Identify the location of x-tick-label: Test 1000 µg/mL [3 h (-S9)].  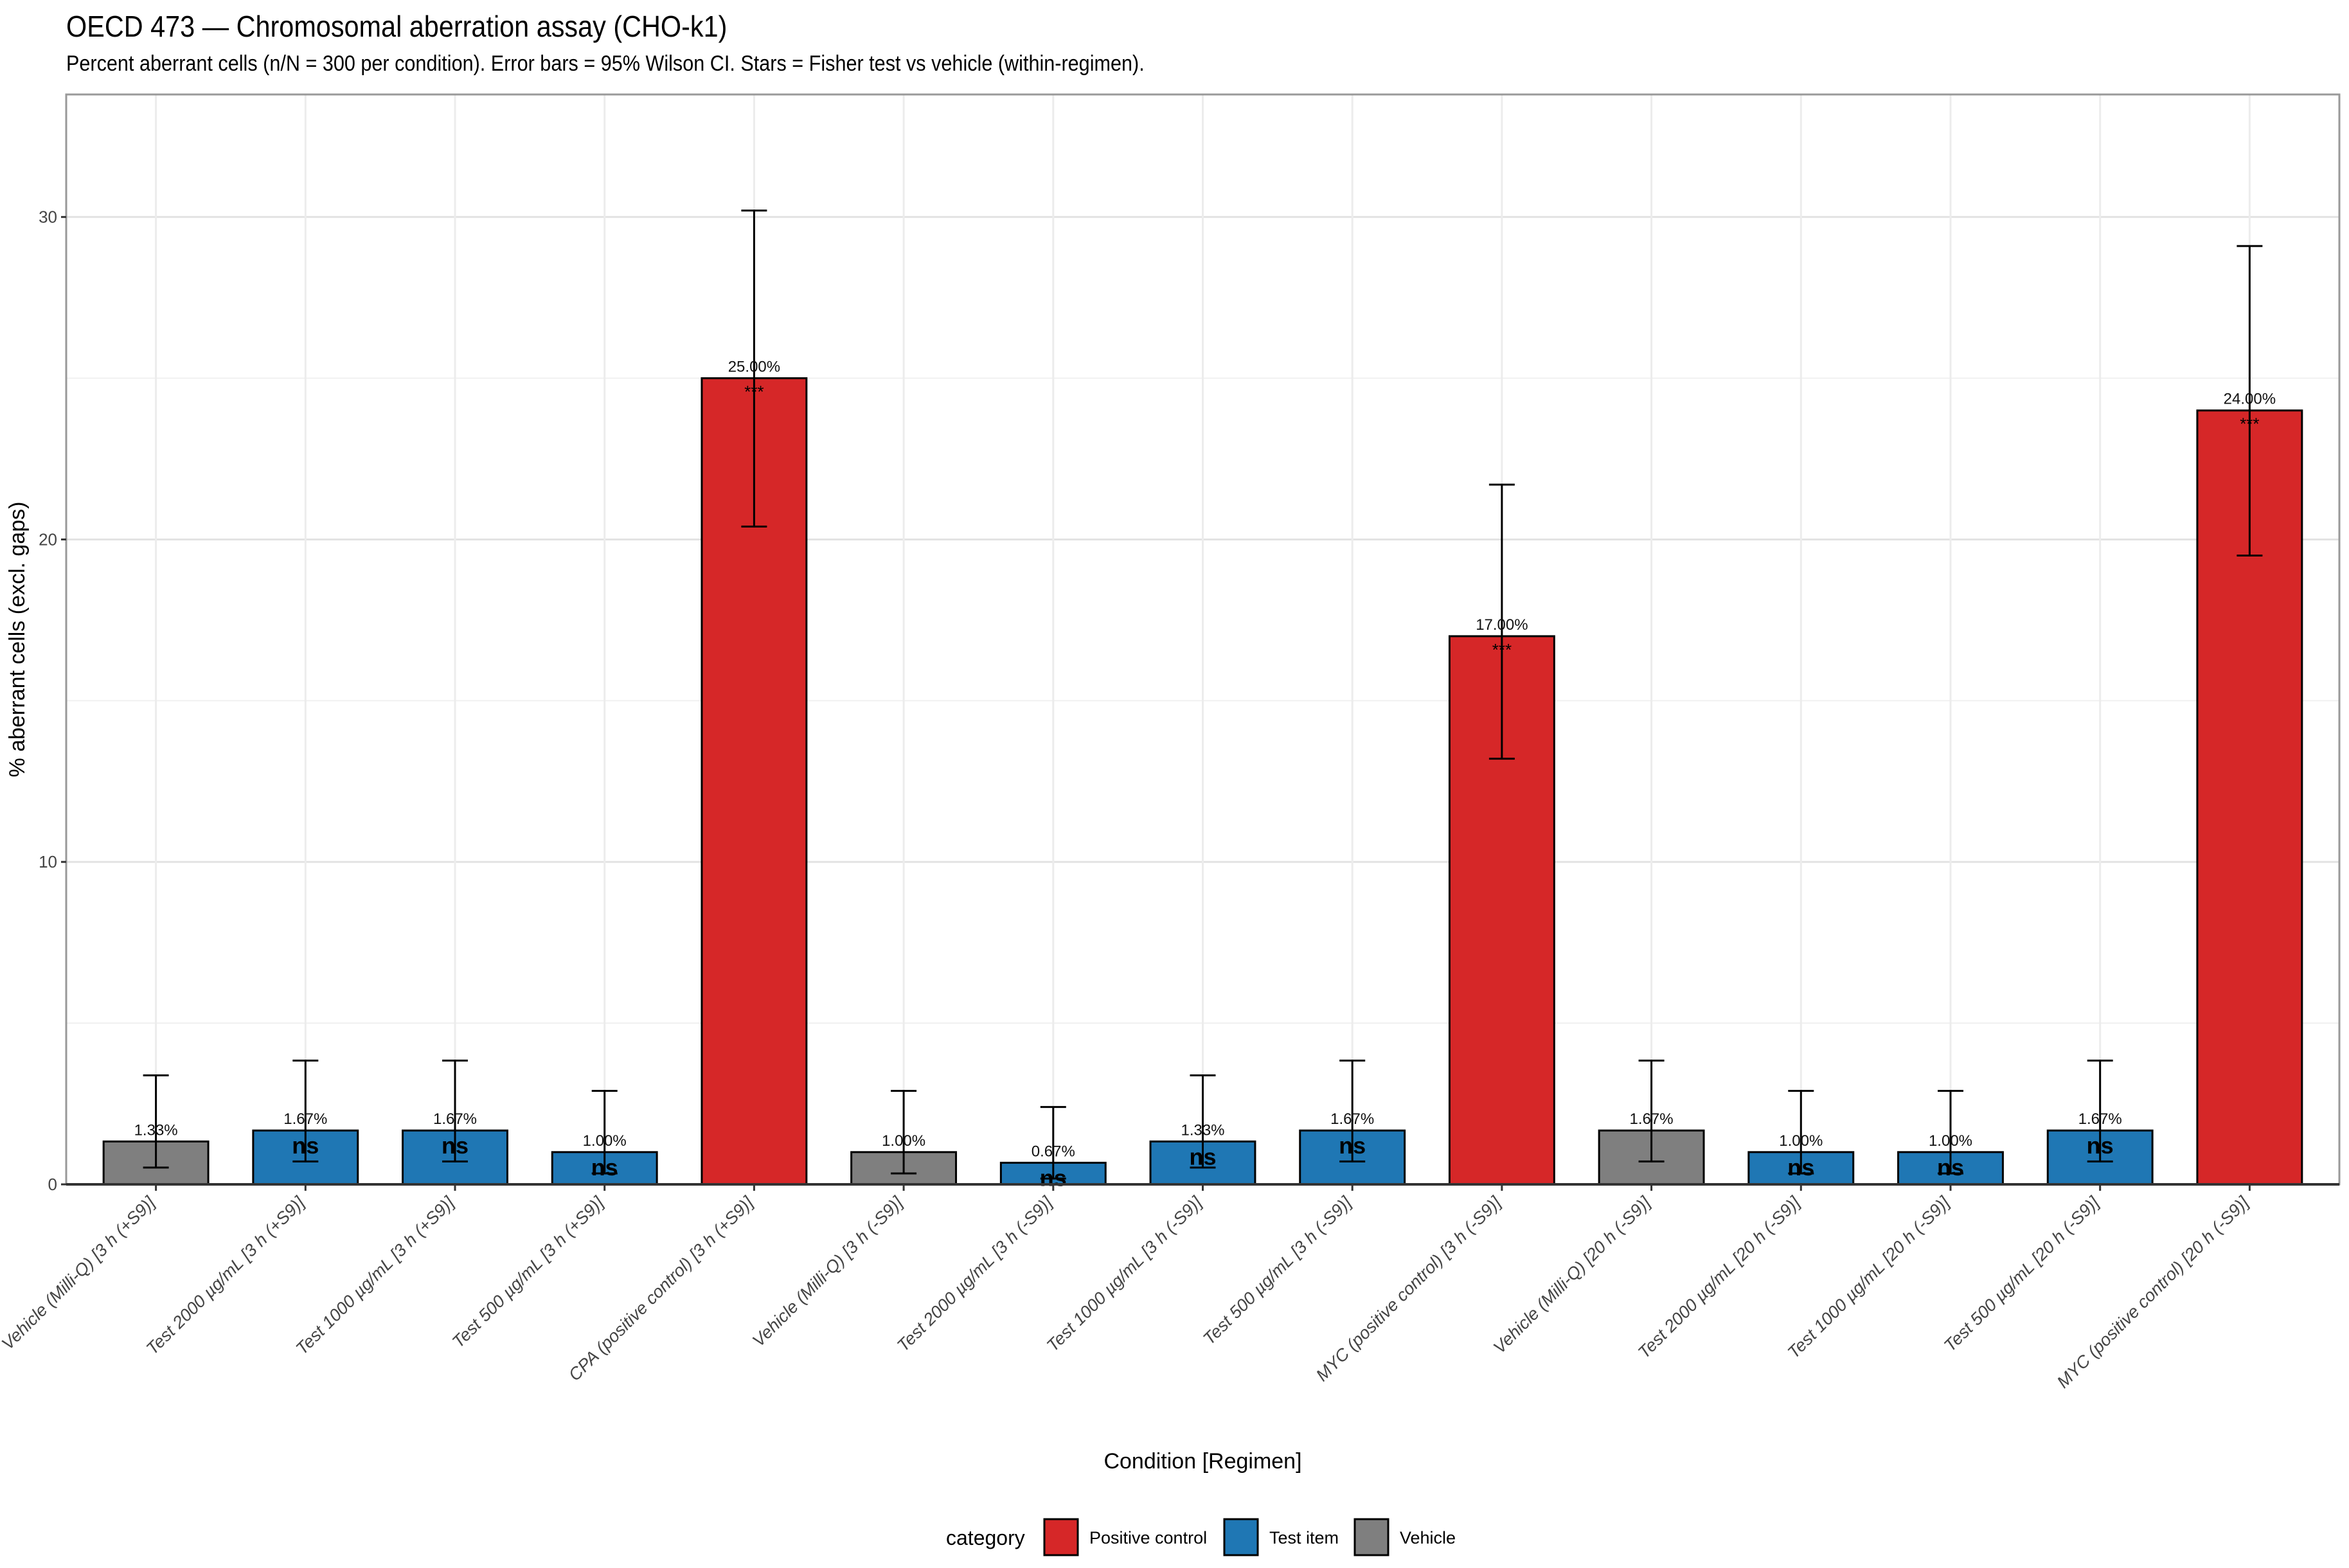
(1124, 1273).